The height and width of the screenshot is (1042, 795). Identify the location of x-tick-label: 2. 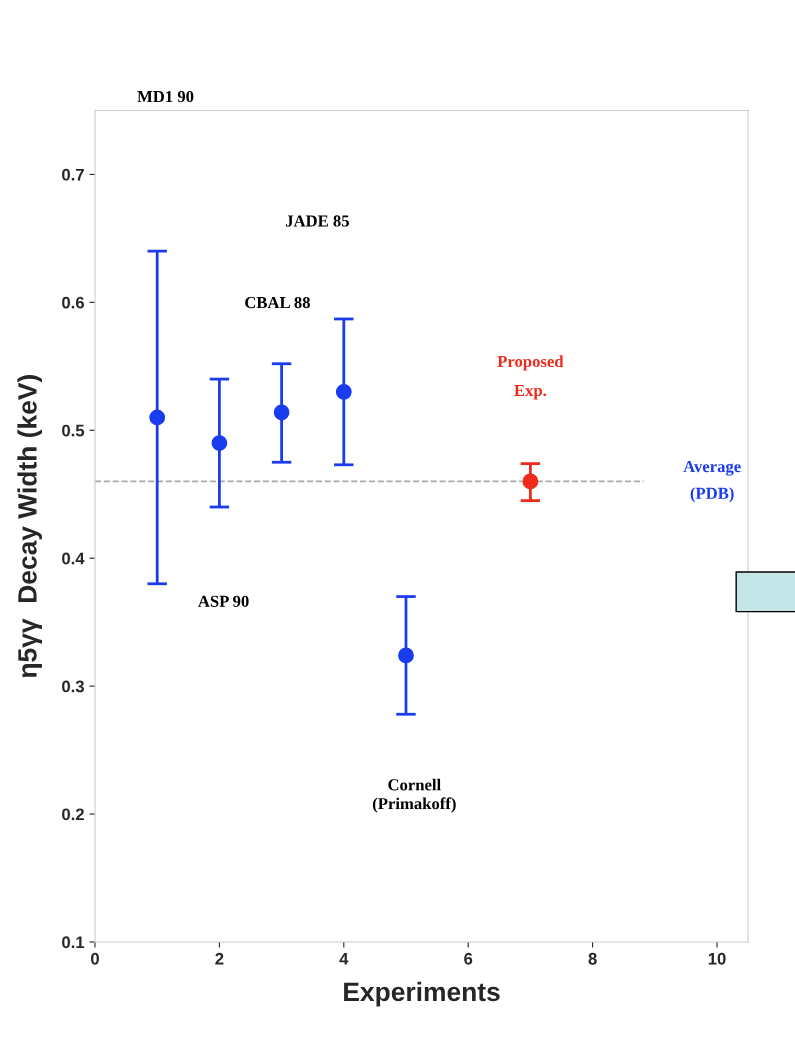
(219, 958).